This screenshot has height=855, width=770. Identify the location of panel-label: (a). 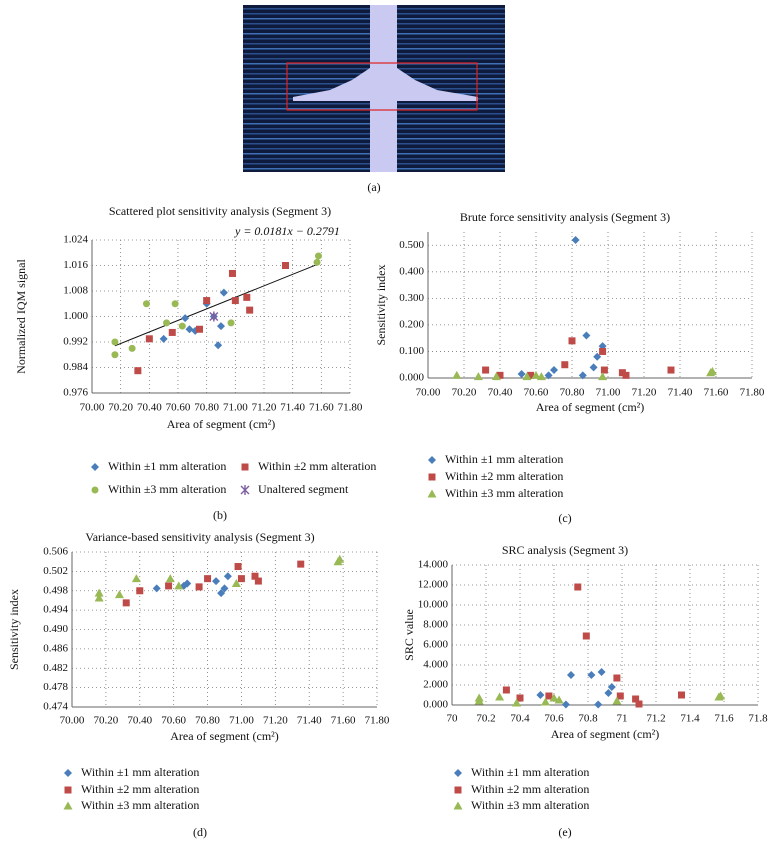
(373, 187).